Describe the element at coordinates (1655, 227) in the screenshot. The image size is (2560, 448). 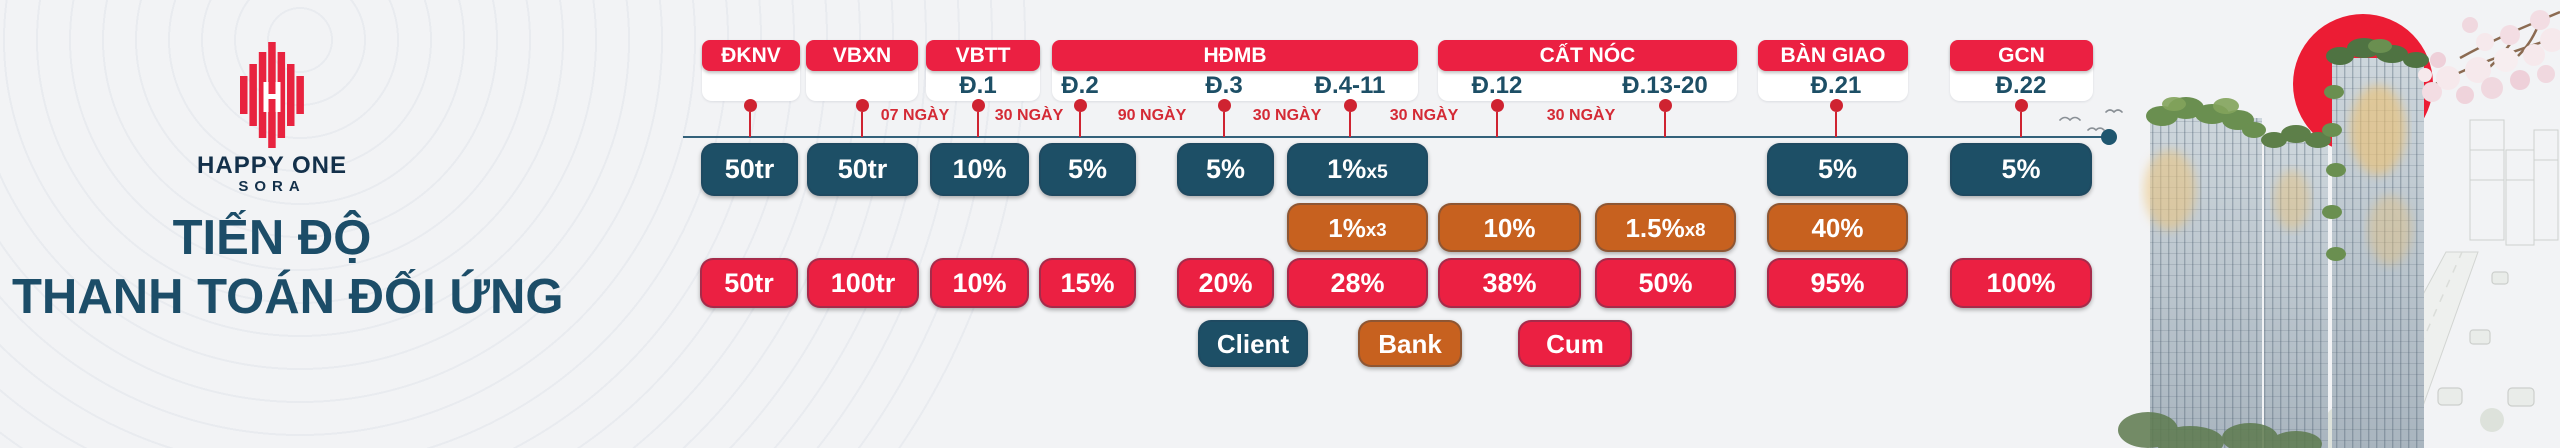
I see `payment-value: 1.5%` at that location.